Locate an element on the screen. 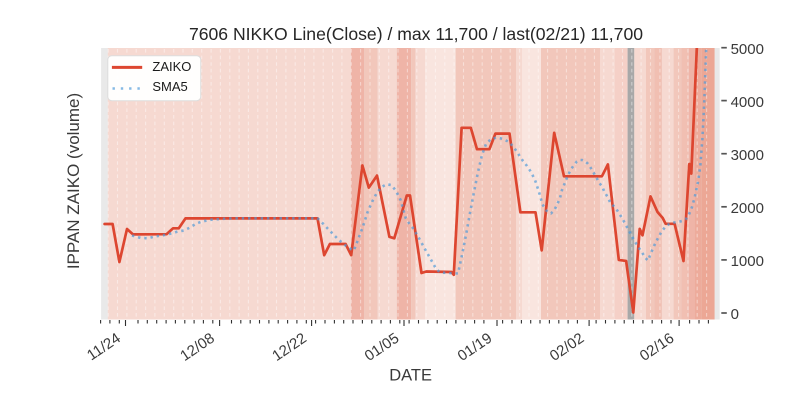  svg-text: 1000 is located at coordinates (747, 261).